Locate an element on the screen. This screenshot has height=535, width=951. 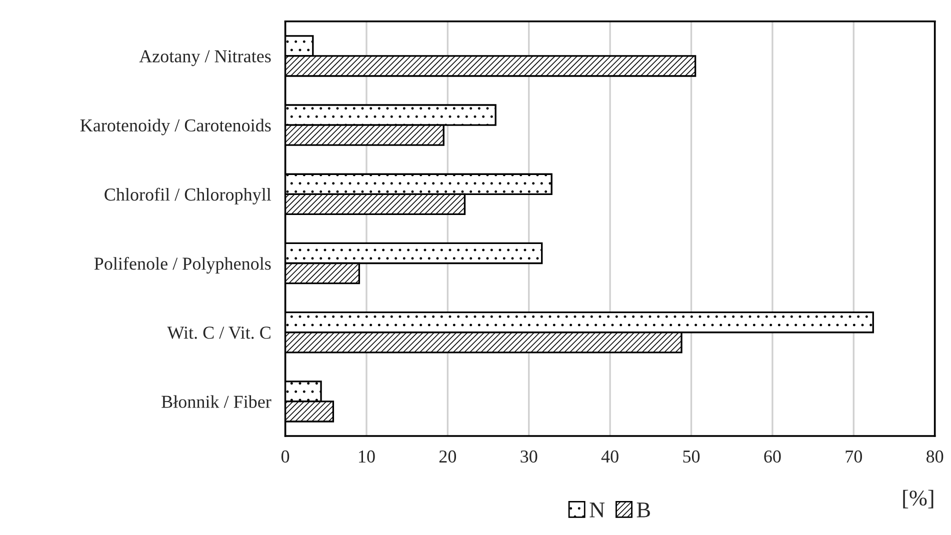
x-tick-label: 40 is located at coordinates (609, 456).